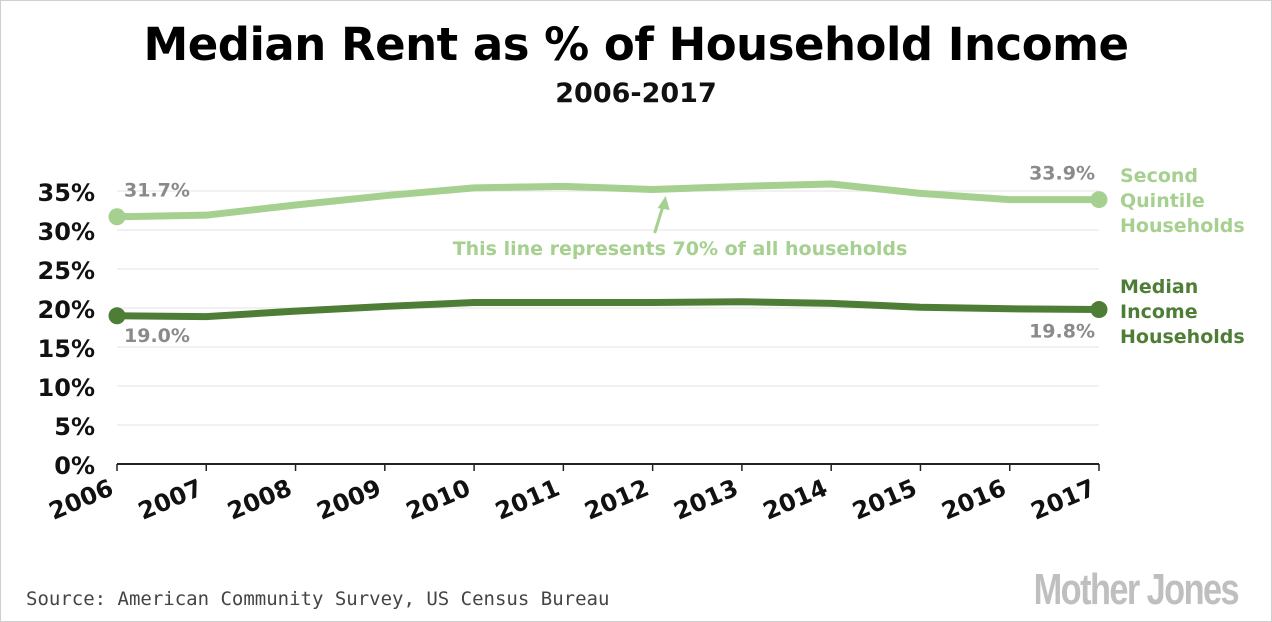 This screenshot has height=622, width=1272. I want to click on data-label: 19.8%, so click(1062, 332).